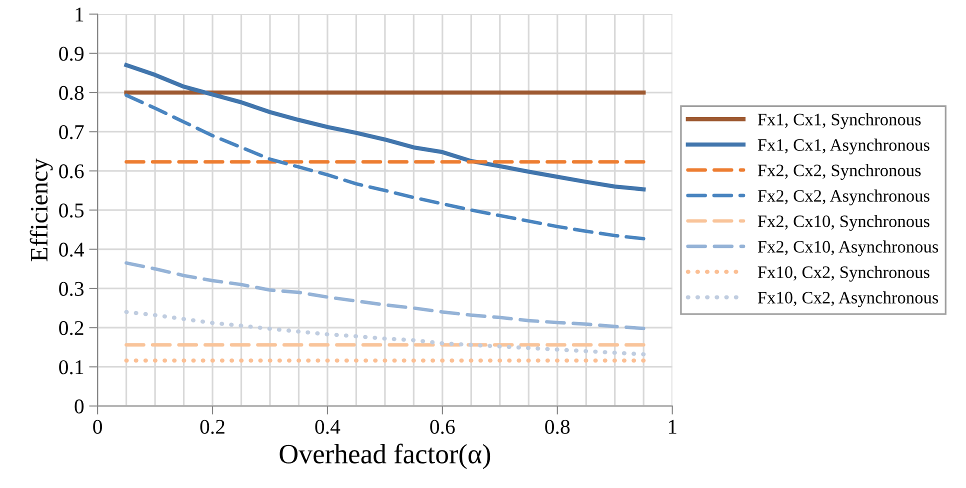 The image size is (966, 488). What do you see at coordinates (71, 210) in the screenshot?
I see `y-tick-label: 0.5` at bounding box center [71, 210].